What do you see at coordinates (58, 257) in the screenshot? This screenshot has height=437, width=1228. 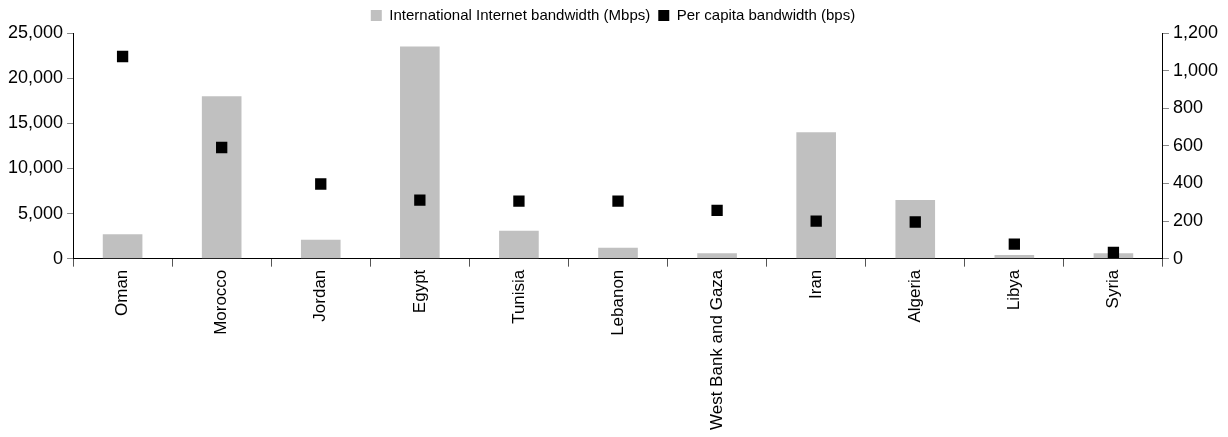 I see `y-tick-label: 0` at bounding box center [58, 257].